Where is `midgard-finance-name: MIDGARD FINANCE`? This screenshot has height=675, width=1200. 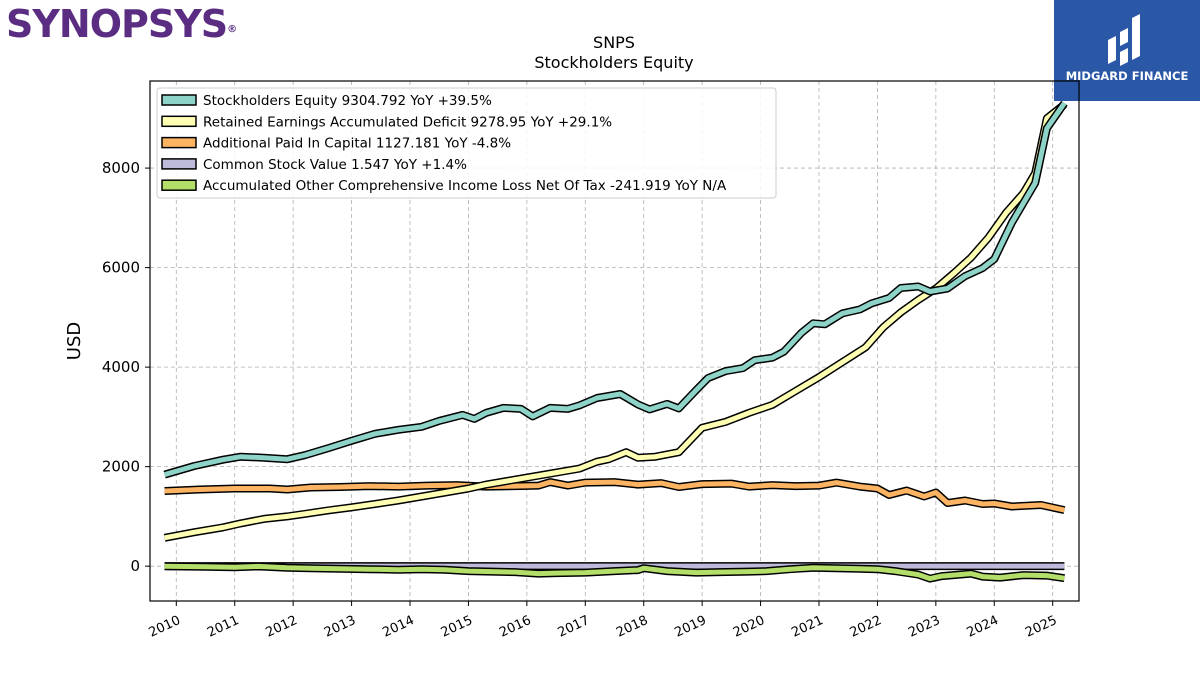 midgard-finance-name: MIDGARD FINANCE is located at coordinates (1127, 76).